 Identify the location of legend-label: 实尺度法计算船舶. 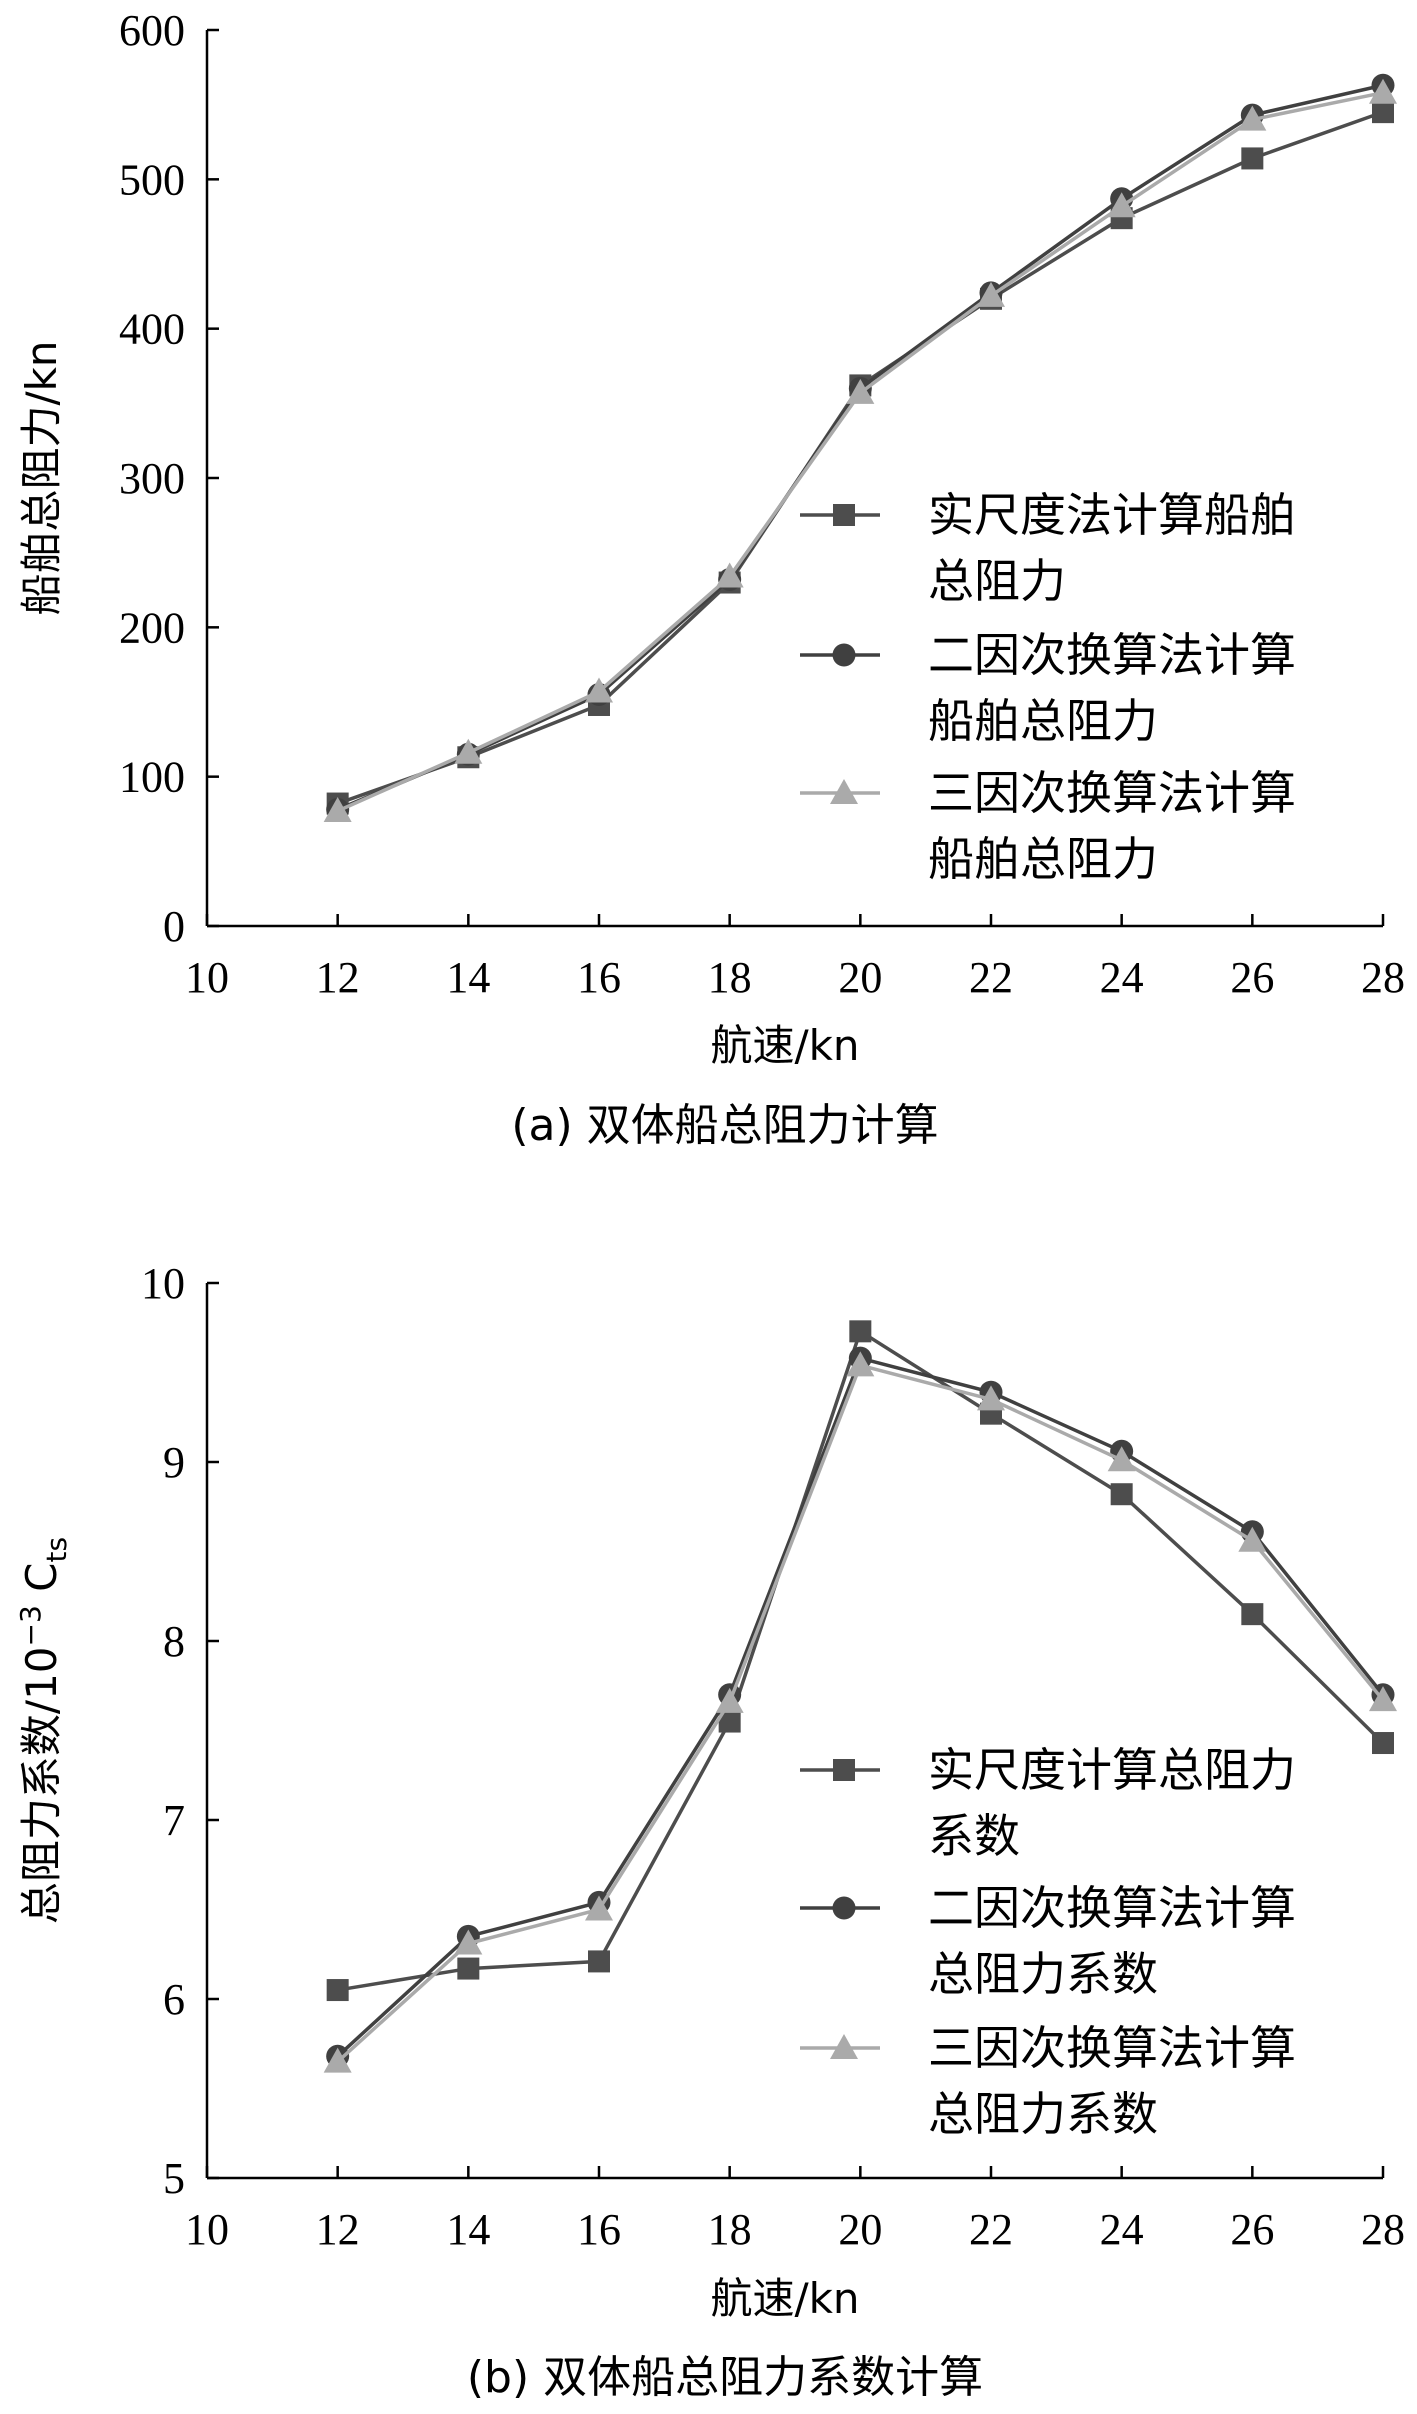
(1112, 515).